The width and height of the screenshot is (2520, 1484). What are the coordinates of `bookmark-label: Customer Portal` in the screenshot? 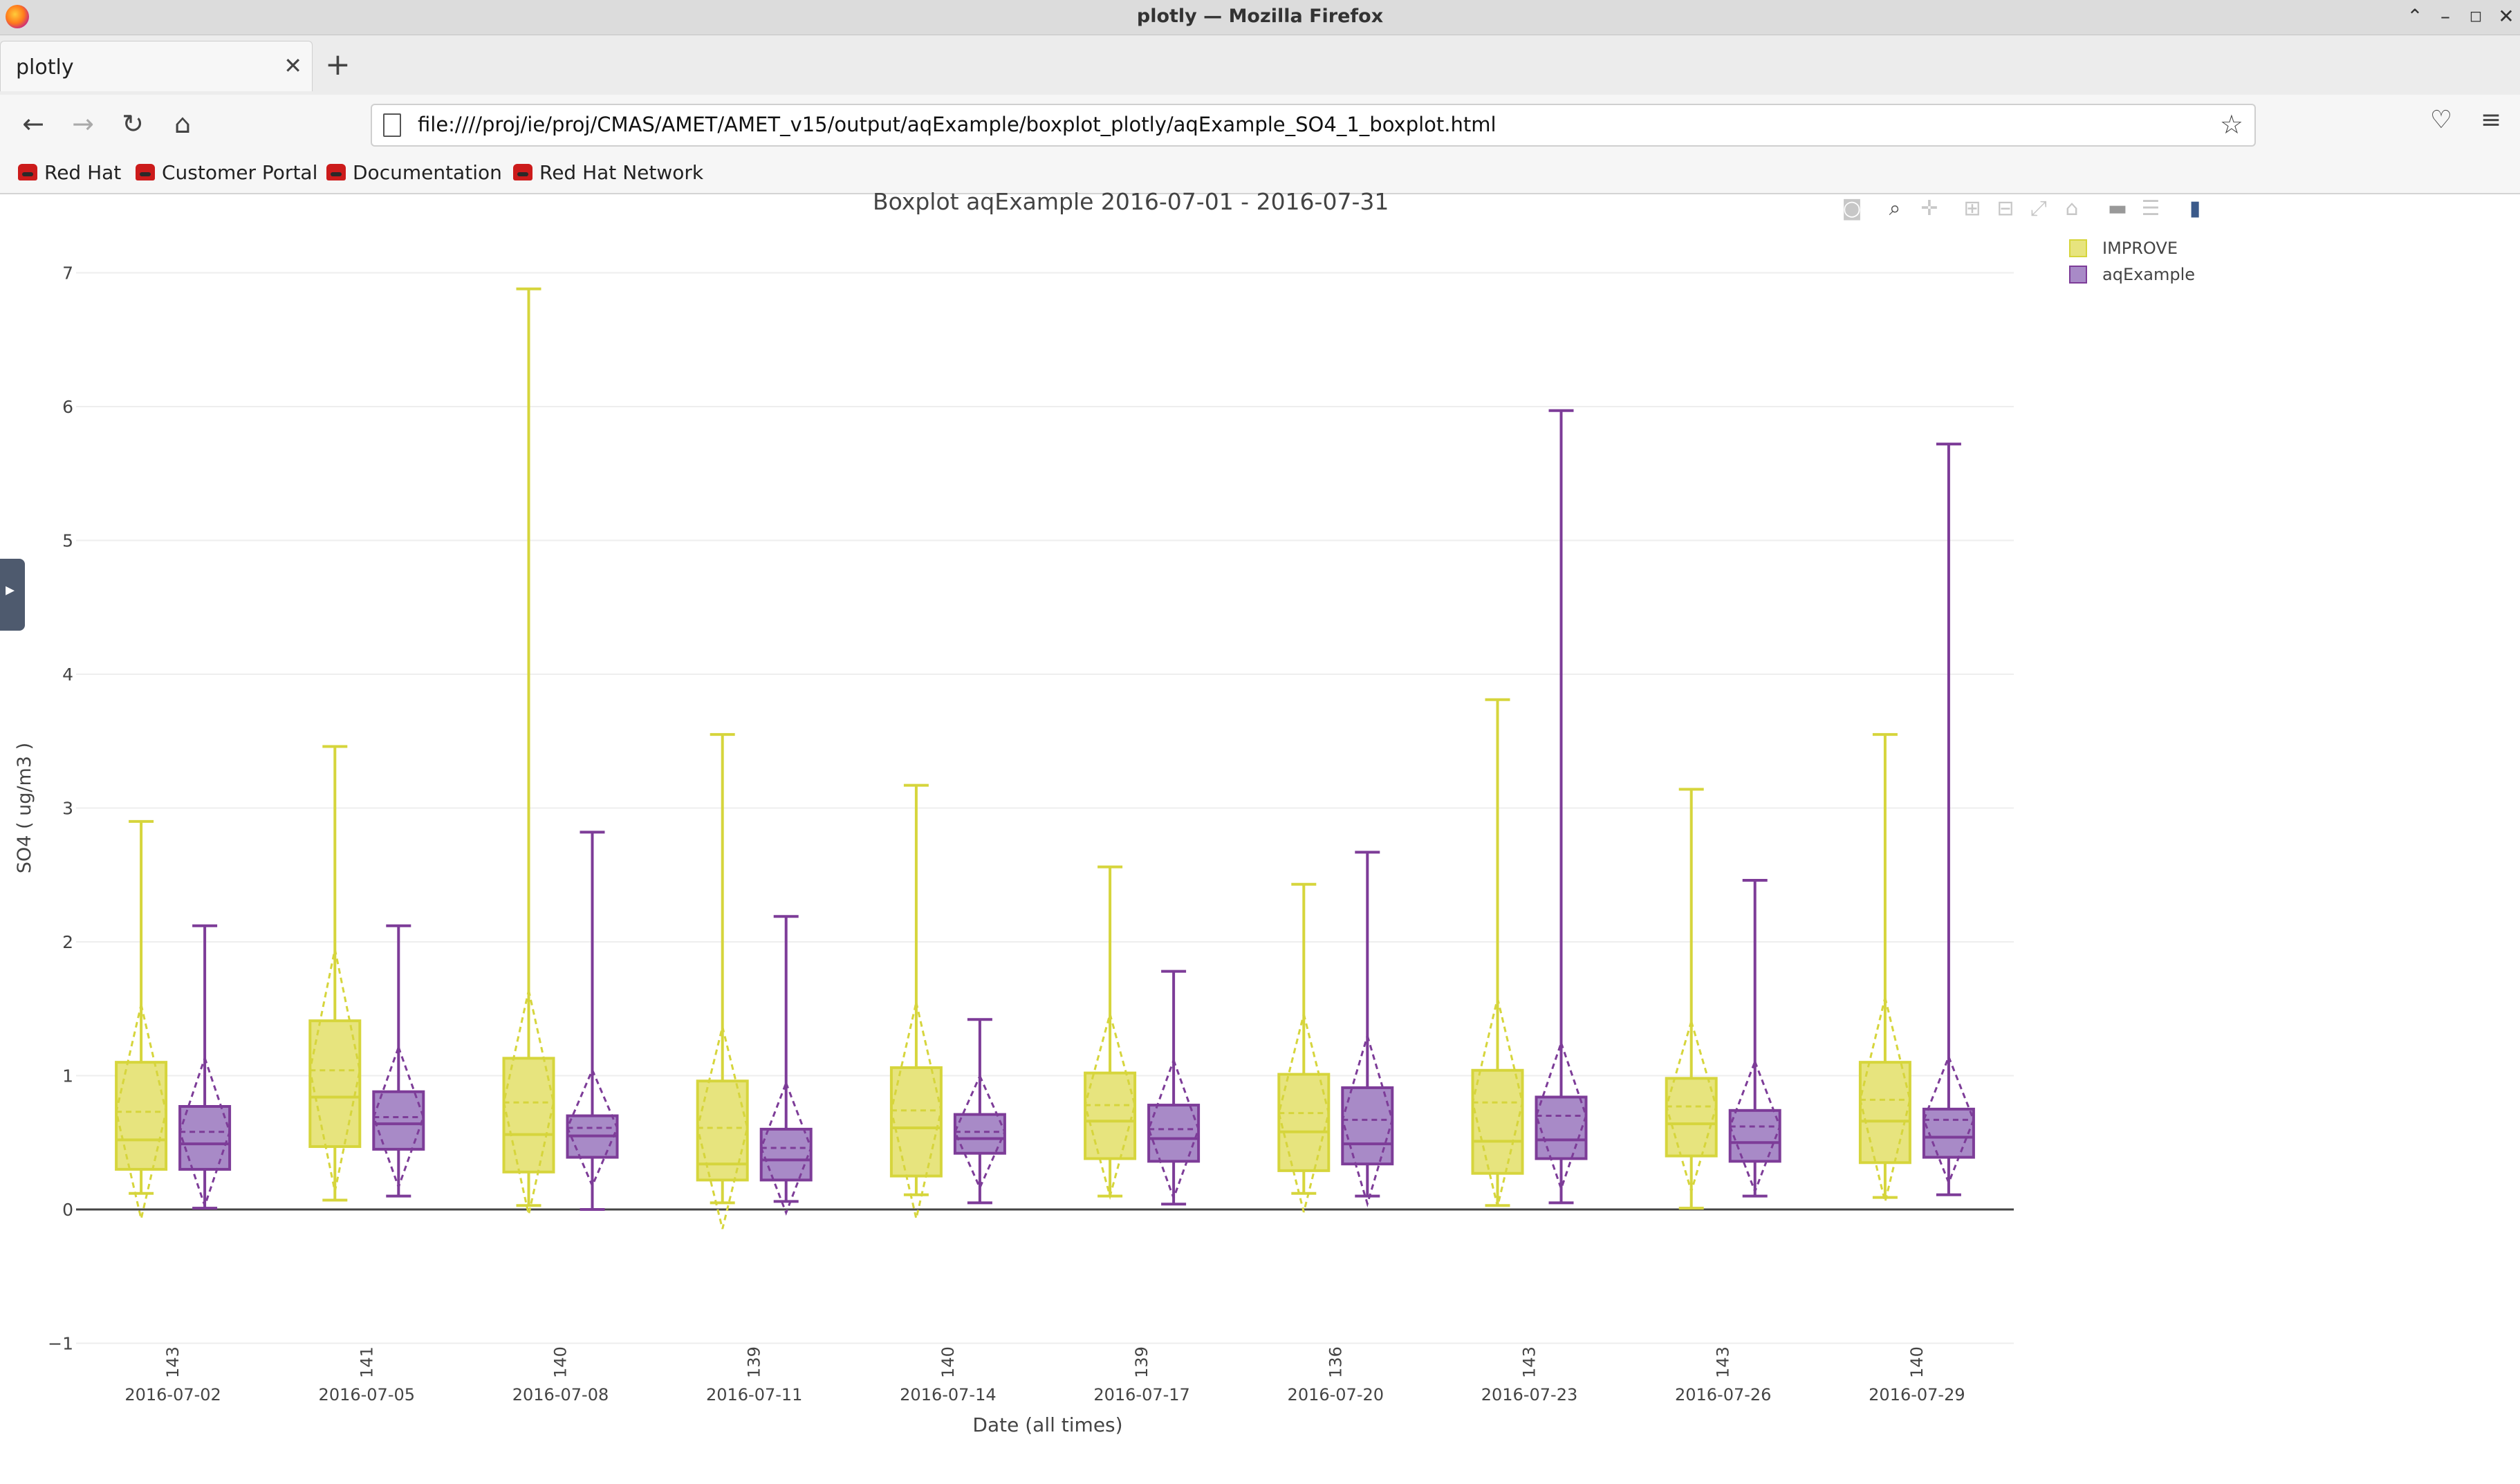 It's located at (240, 172).